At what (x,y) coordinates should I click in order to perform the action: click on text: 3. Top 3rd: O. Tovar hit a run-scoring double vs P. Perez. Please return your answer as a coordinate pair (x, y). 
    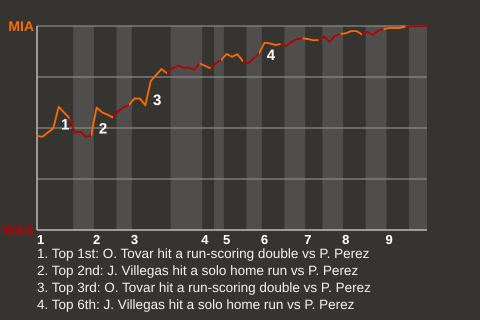
    Looking at the image, I should click on (204, 287).